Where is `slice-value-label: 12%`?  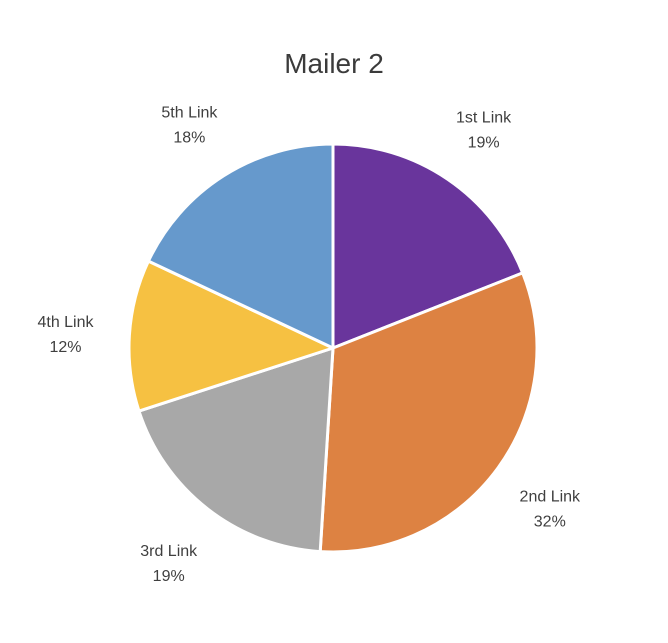
slice-value-label: 12% is located at coordinates (65, 347).